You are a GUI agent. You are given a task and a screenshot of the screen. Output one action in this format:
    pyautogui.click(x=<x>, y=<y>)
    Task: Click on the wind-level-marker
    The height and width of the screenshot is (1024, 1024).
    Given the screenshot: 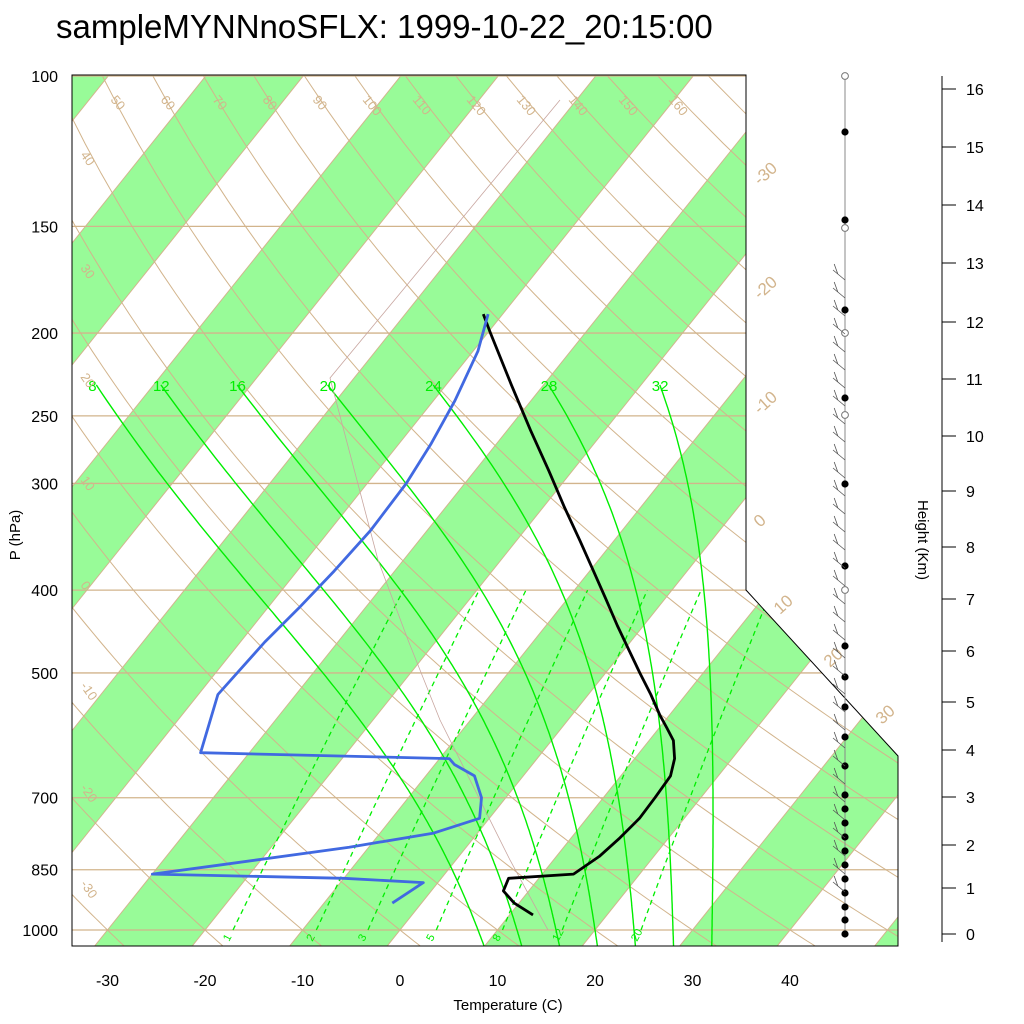 What is the action you would take?
    pyautogui.click(x=845, y=76)
    